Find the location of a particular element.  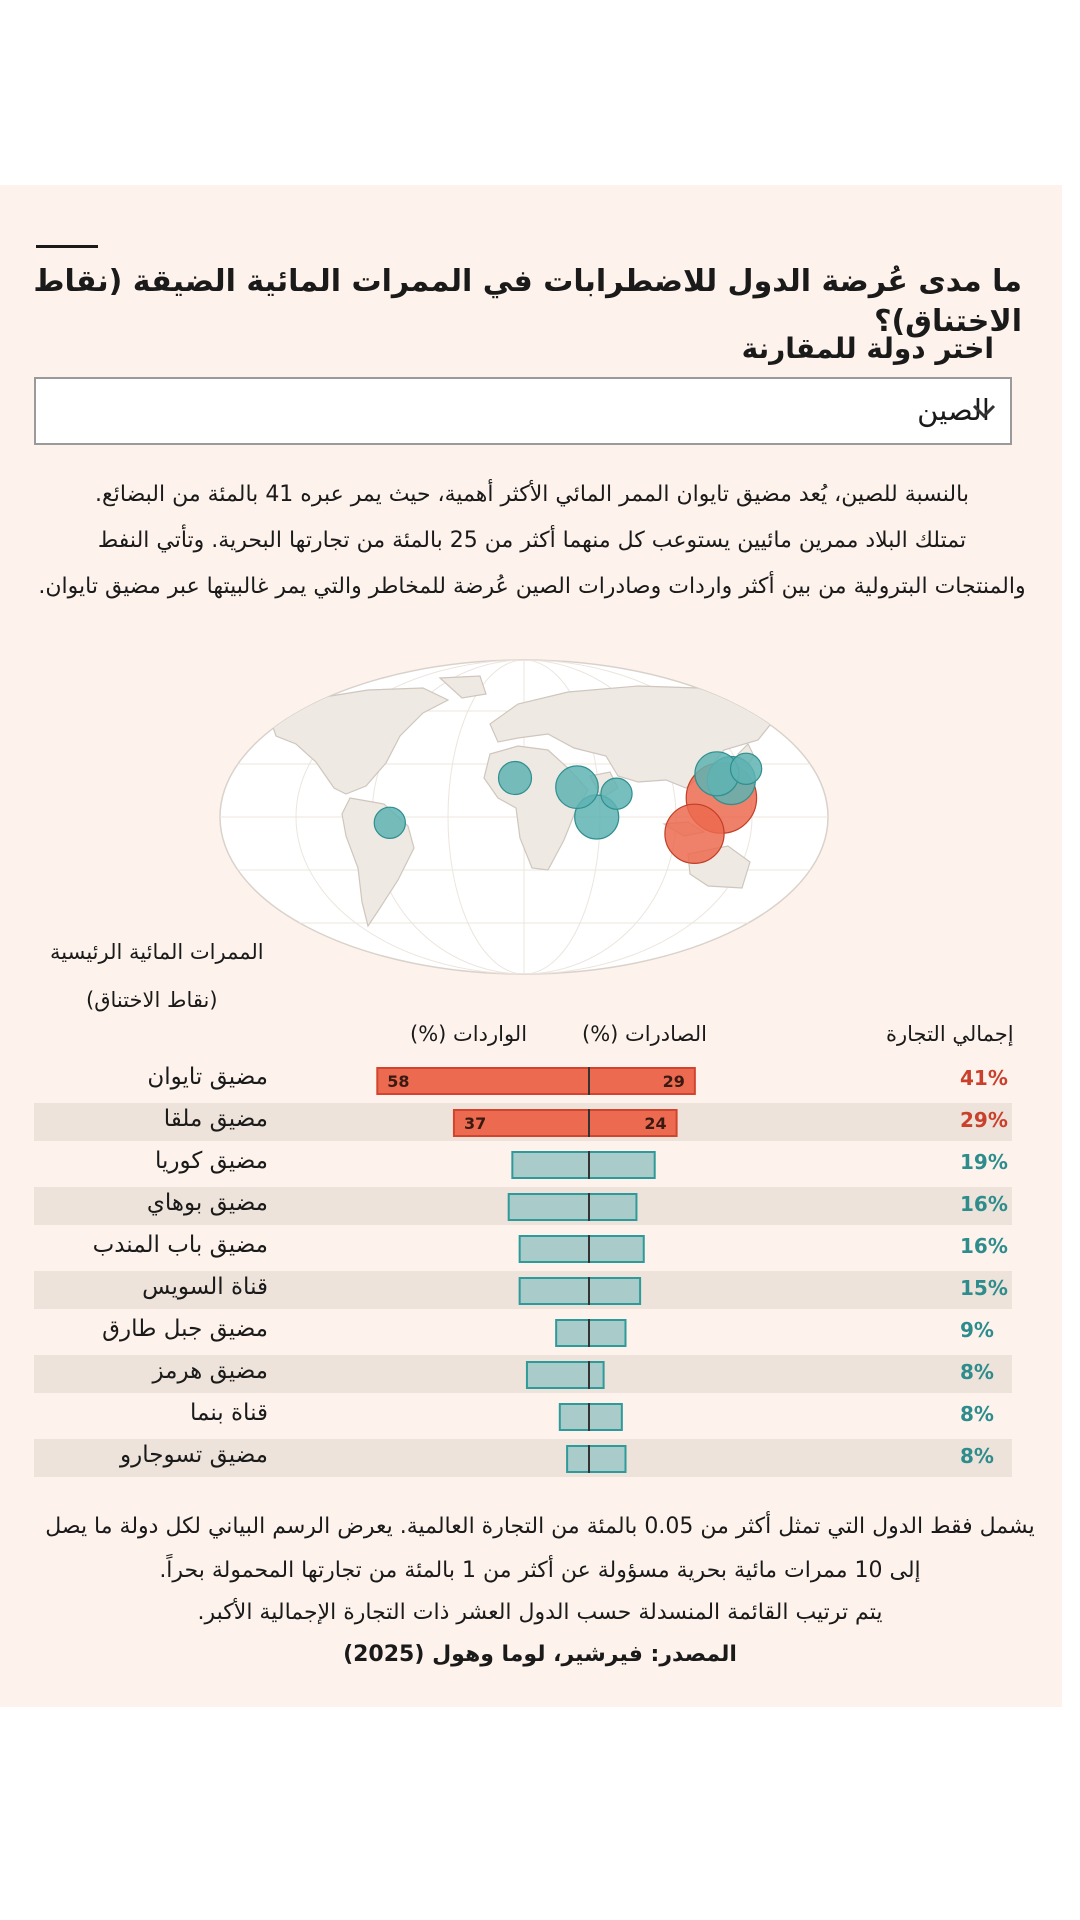

chokepoint-name: مضيق هرمز is located at coordinates (210, 1371).